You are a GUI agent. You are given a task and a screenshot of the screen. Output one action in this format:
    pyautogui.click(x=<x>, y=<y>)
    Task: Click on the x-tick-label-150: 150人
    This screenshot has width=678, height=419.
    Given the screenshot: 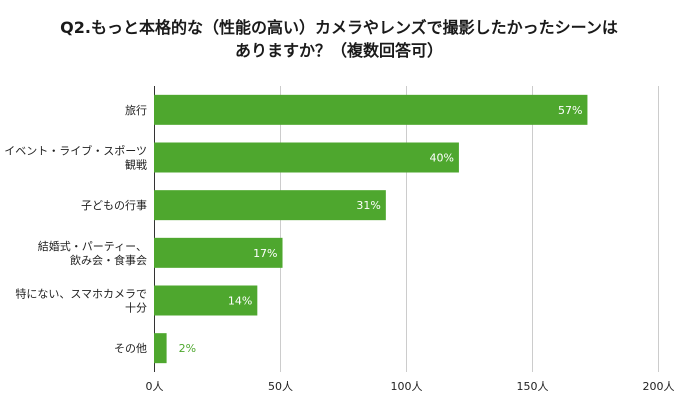 What is the action you would take?
    pyautogui.click(x=533, y=386)
    